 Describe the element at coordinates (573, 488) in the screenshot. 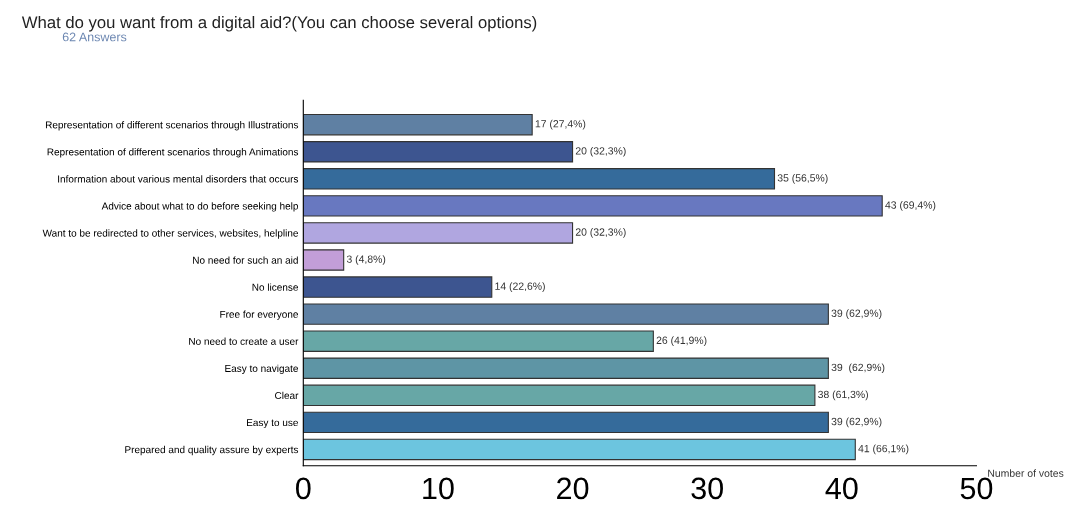

I see `x-tick-label: 20` at that location.